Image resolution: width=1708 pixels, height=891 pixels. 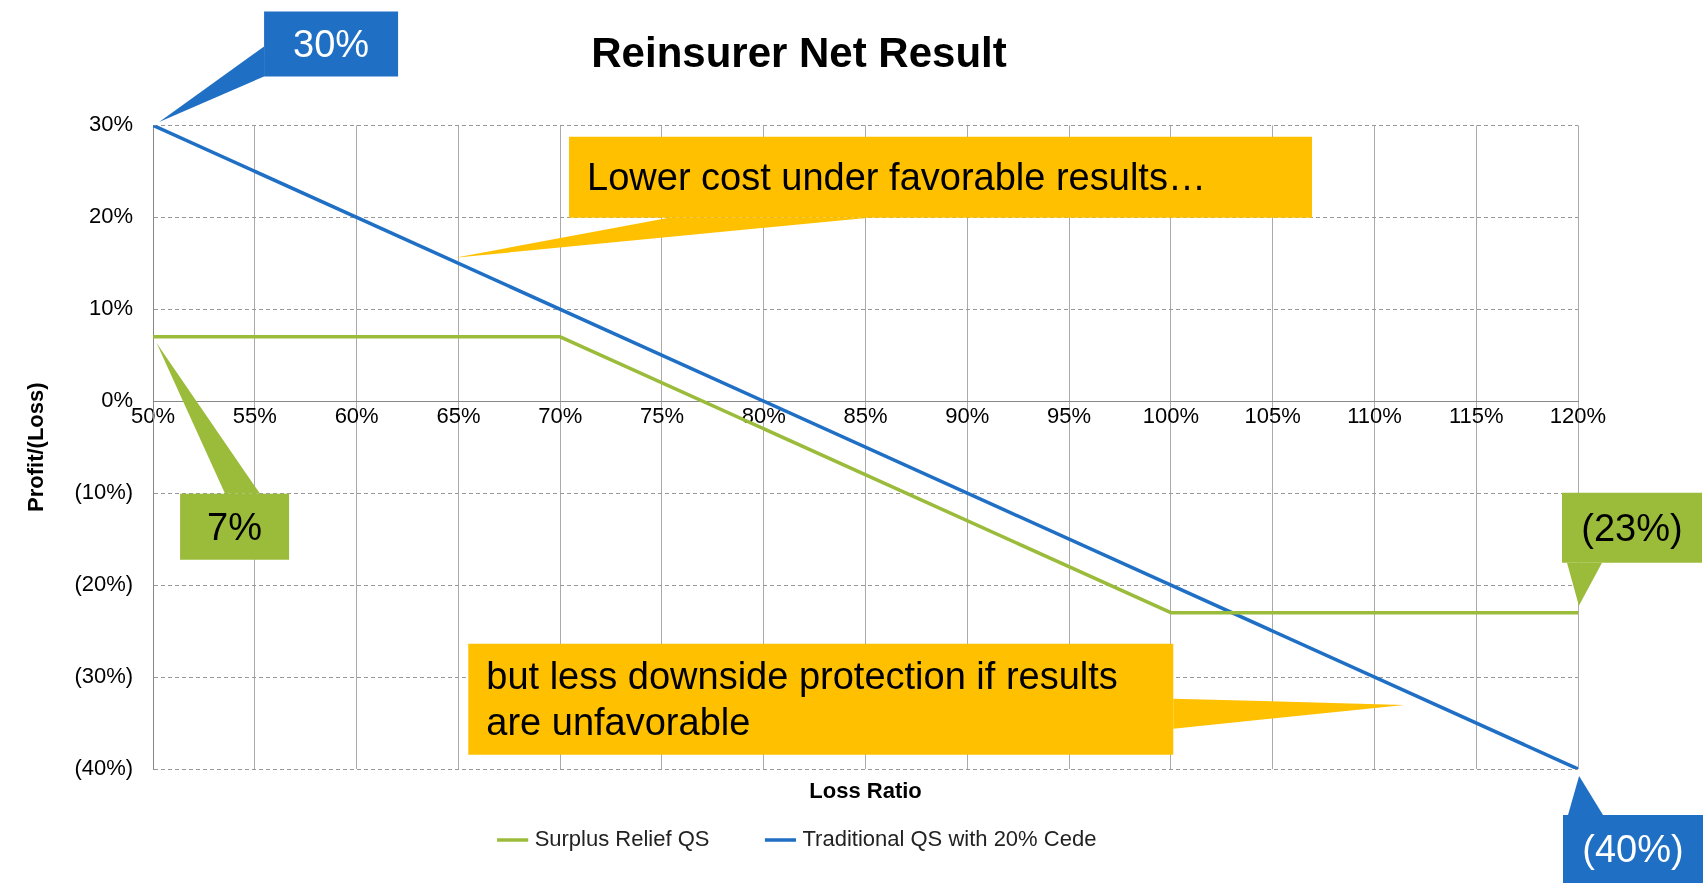 I want to click on y-tick-label: (20%), so click(x=104, y=584).